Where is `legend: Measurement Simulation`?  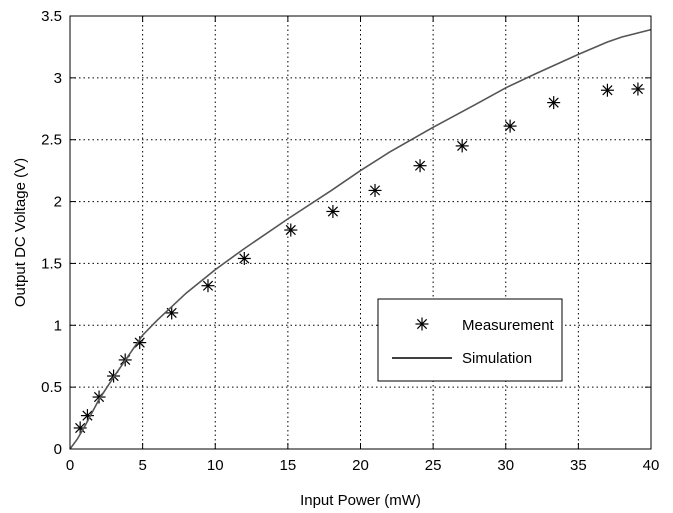
legend: Measurement Simulation is located at coordinates (470, 340).